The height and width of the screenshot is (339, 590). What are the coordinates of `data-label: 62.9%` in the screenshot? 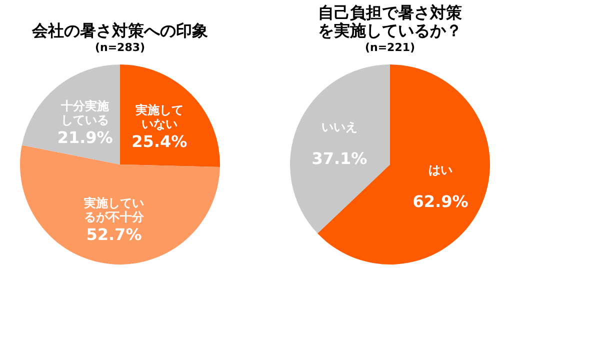 It's located at (440, 202).